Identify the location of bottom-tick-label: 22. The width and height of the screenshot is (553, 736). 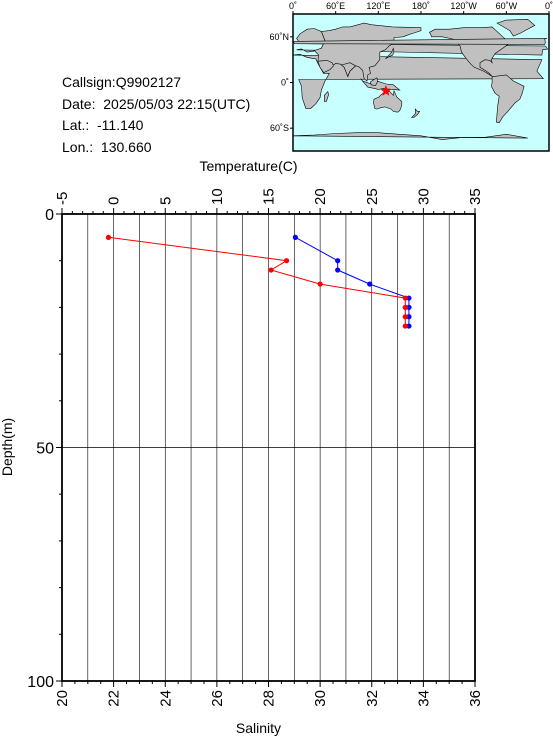
(114, 698).